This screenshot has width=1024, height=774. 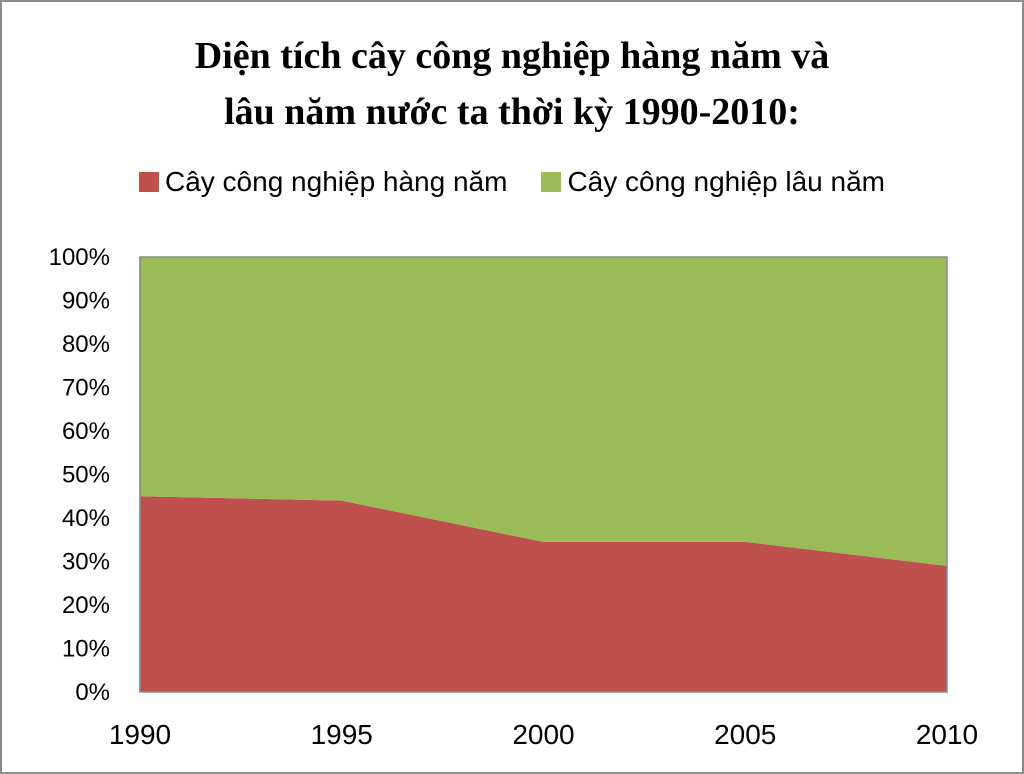 I want to click on y-tick-label: 30%, so click(x=86, y=562).